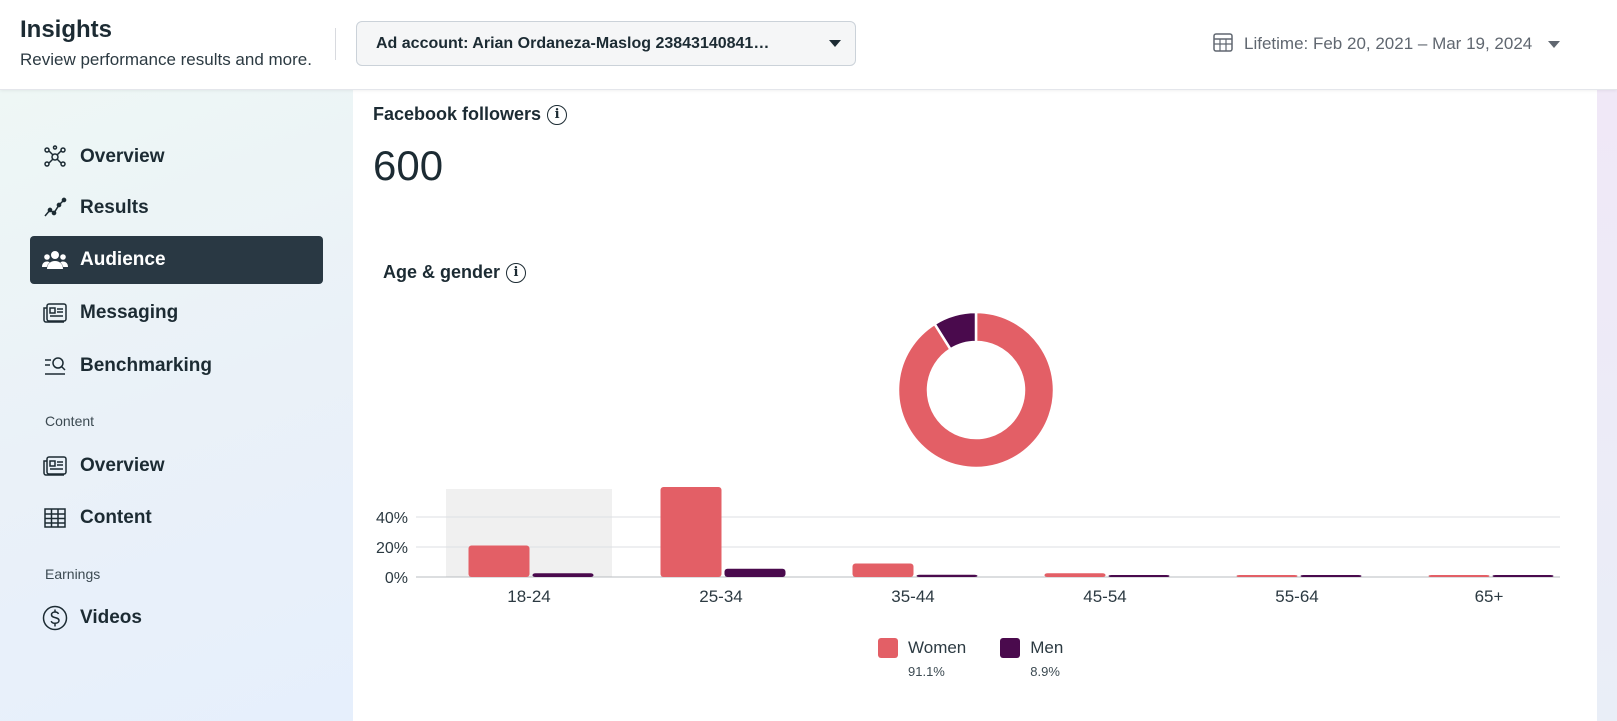 The height and width of the screenshot is (721, 1617). Describe the element at coordinates (1010, 648) in the screenshot. I see `legend-swatch-men` at that location.